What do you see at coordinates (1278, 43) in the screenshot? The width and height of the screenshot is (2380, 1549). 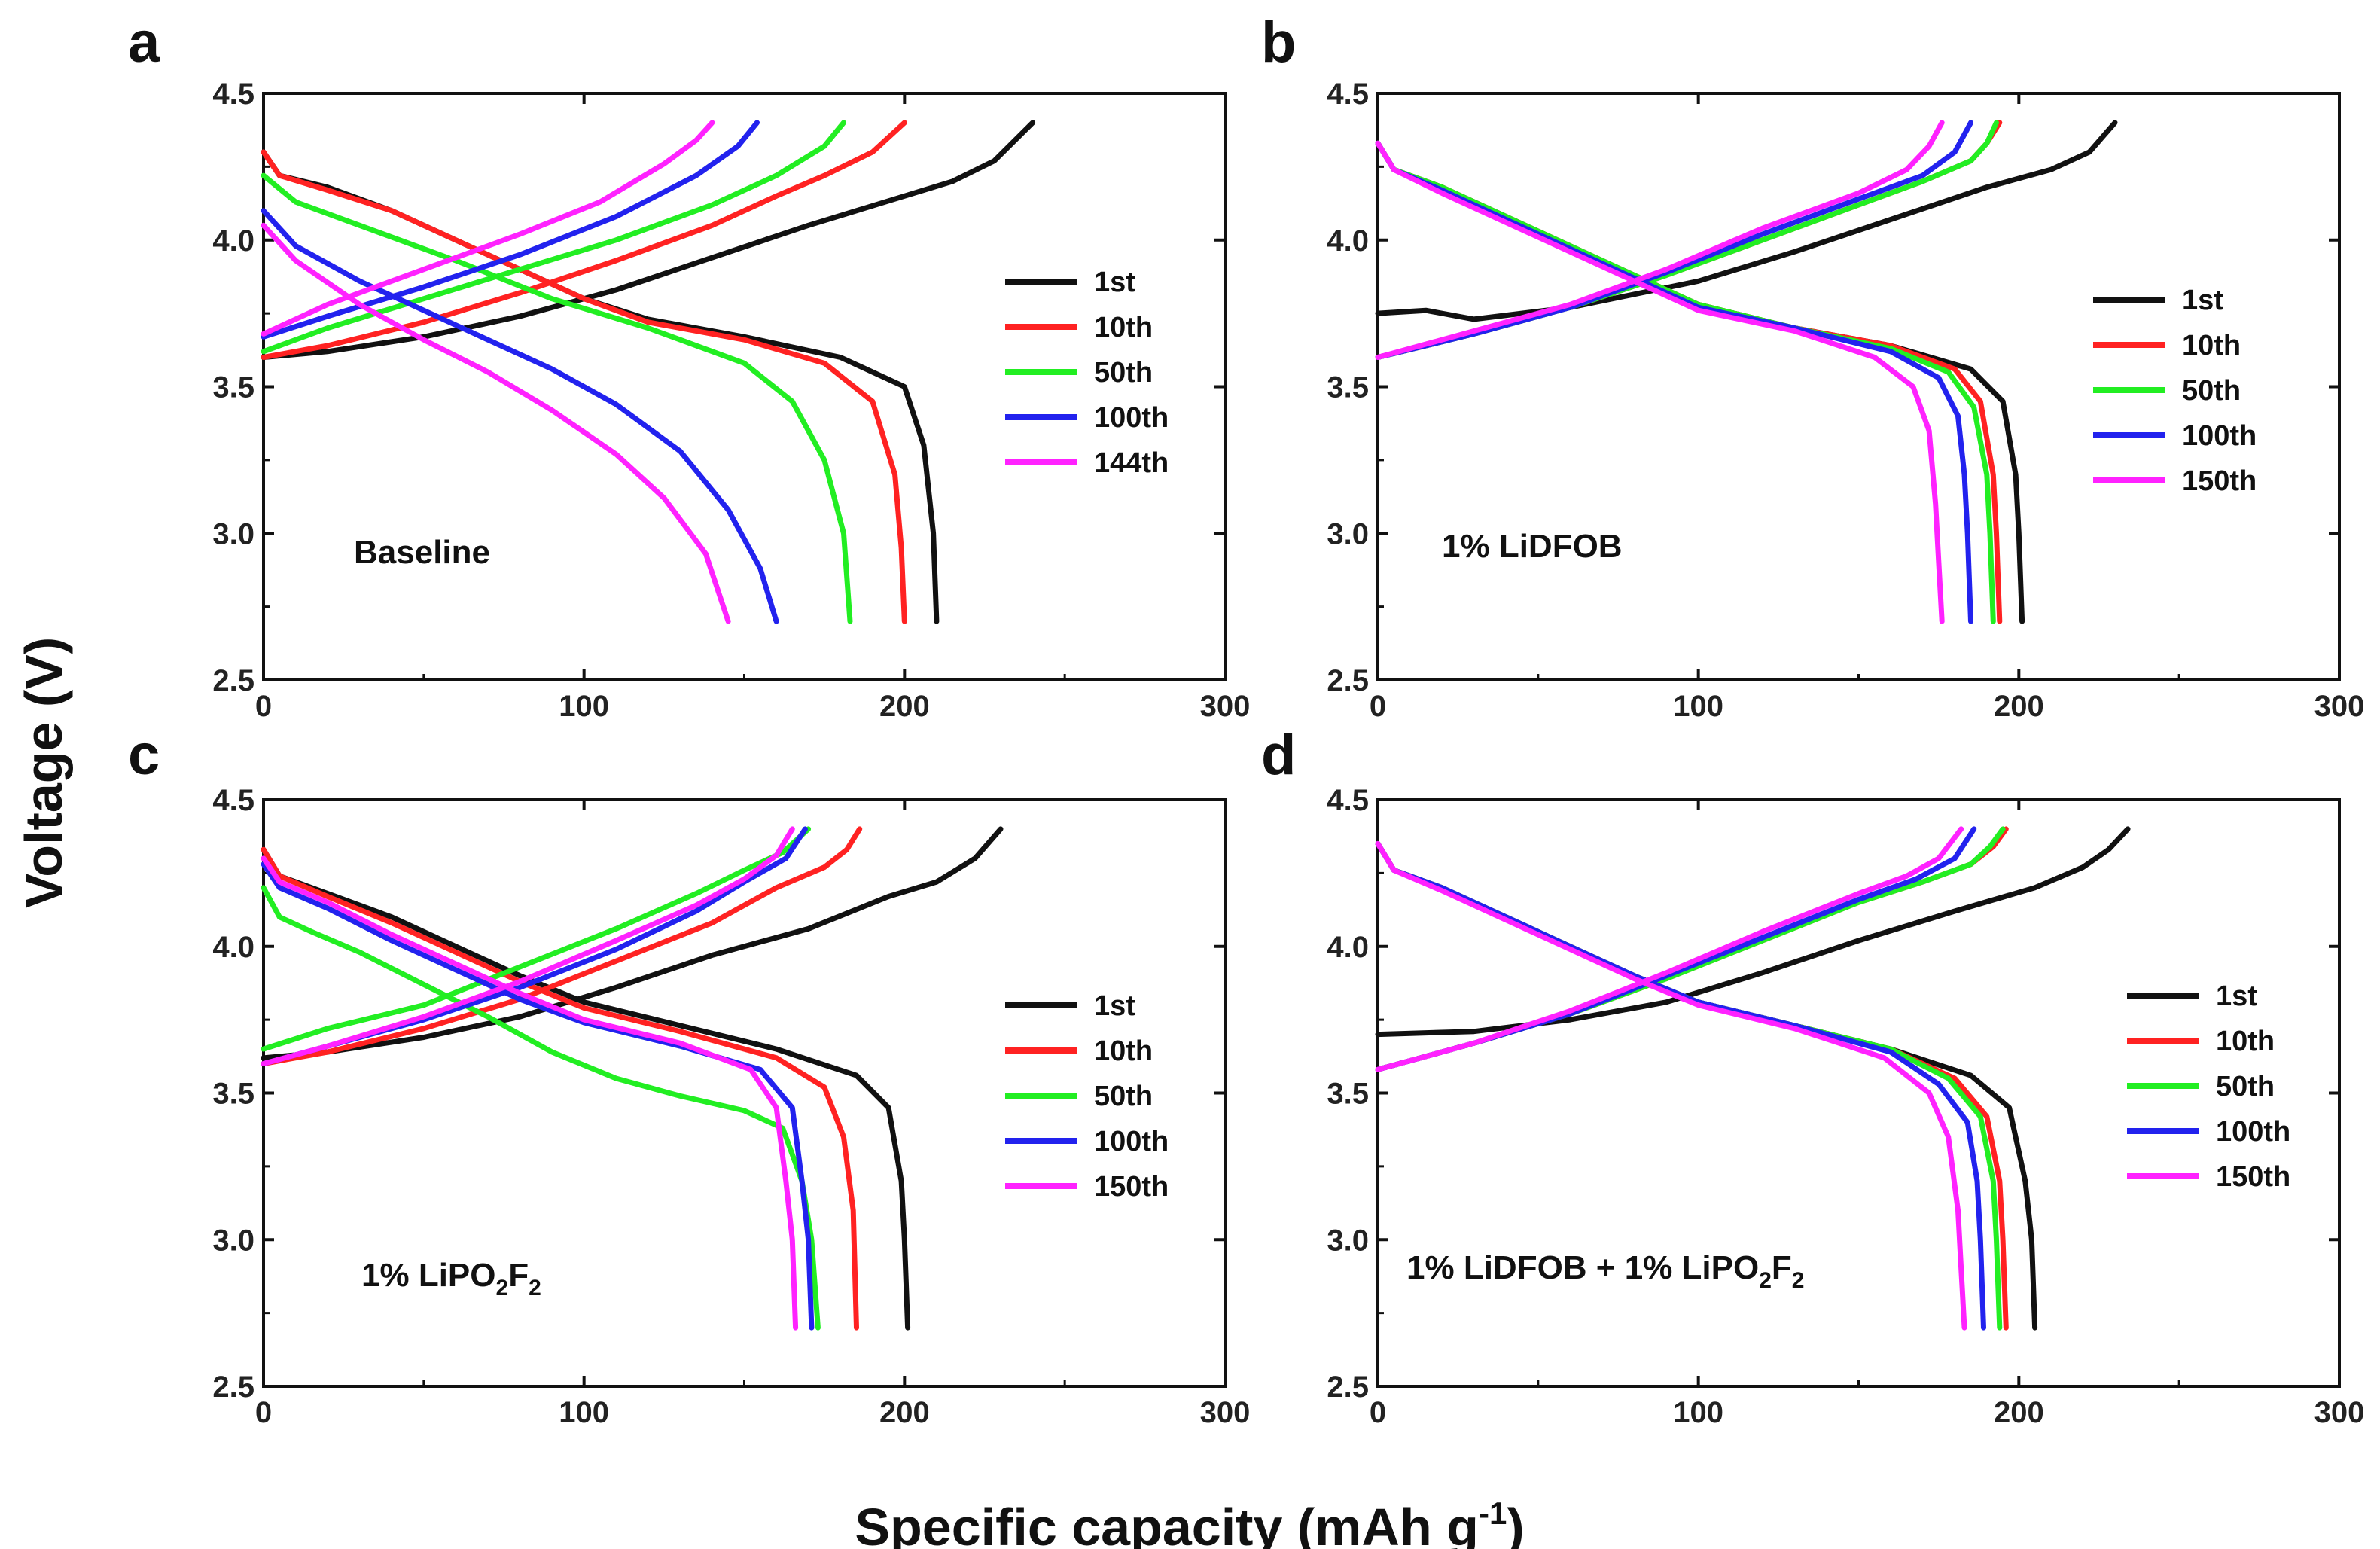 I see `panel-label: b` at bounding box center [1278, 43].